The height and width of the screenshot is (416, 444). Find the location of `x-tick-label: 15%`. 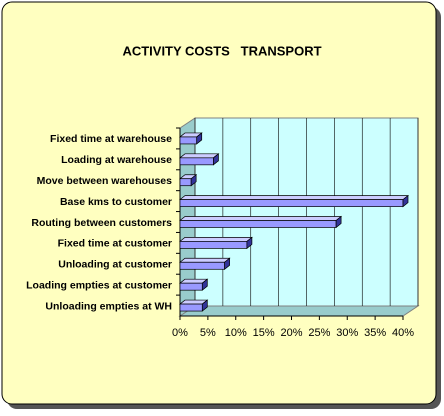

x-tick-label: 15% is located at coordinates (264, 333).